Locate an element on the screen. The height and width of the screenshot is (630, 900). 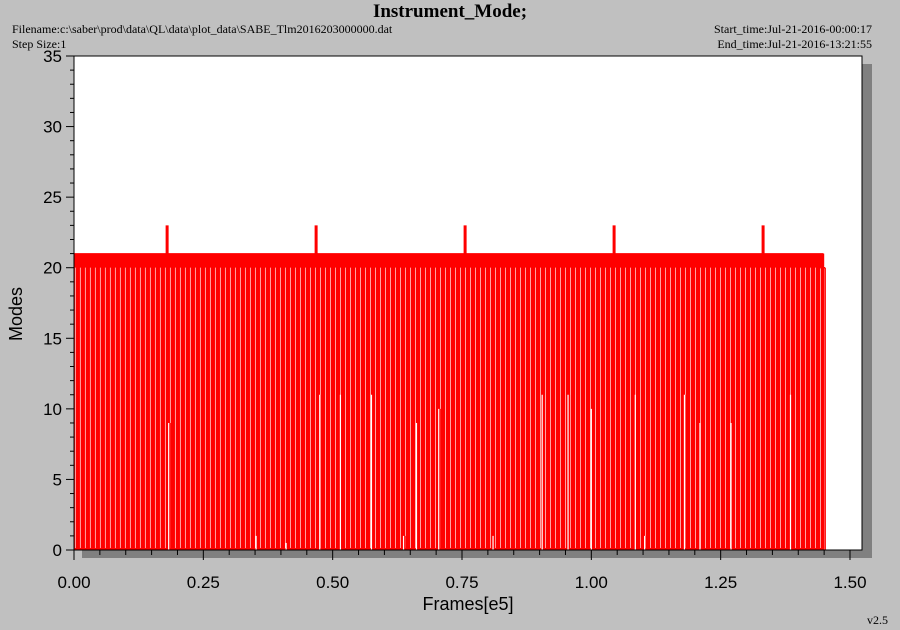
x-tick-label: 1.50 is located at coordinates (849, 582).